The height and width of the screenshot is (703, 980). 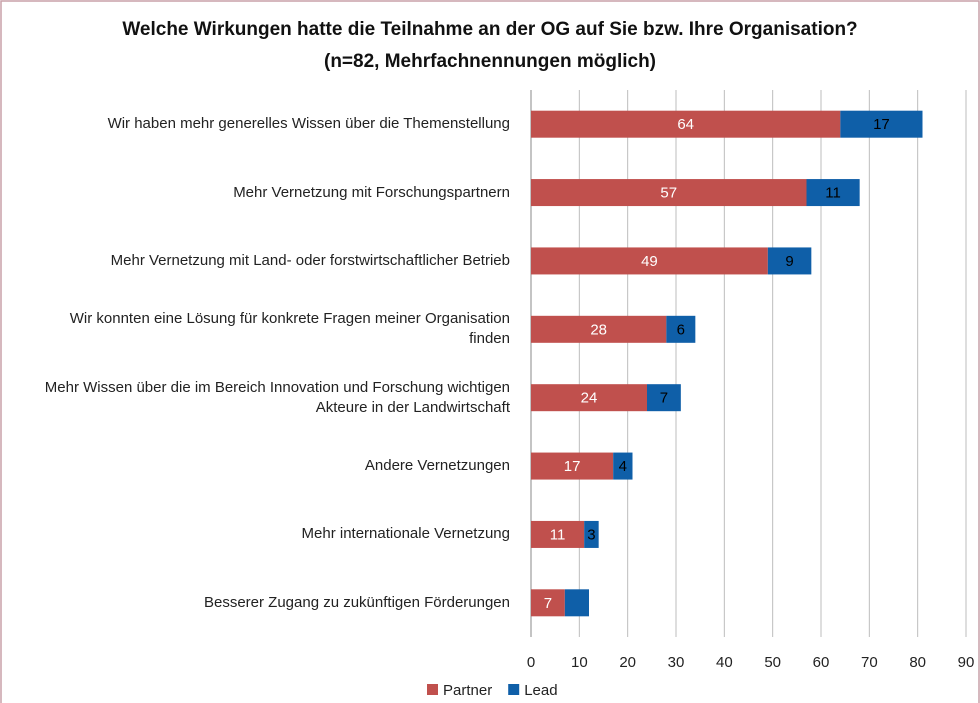 I want to click on x-tick-label: 10, so click(x=579, y=662).